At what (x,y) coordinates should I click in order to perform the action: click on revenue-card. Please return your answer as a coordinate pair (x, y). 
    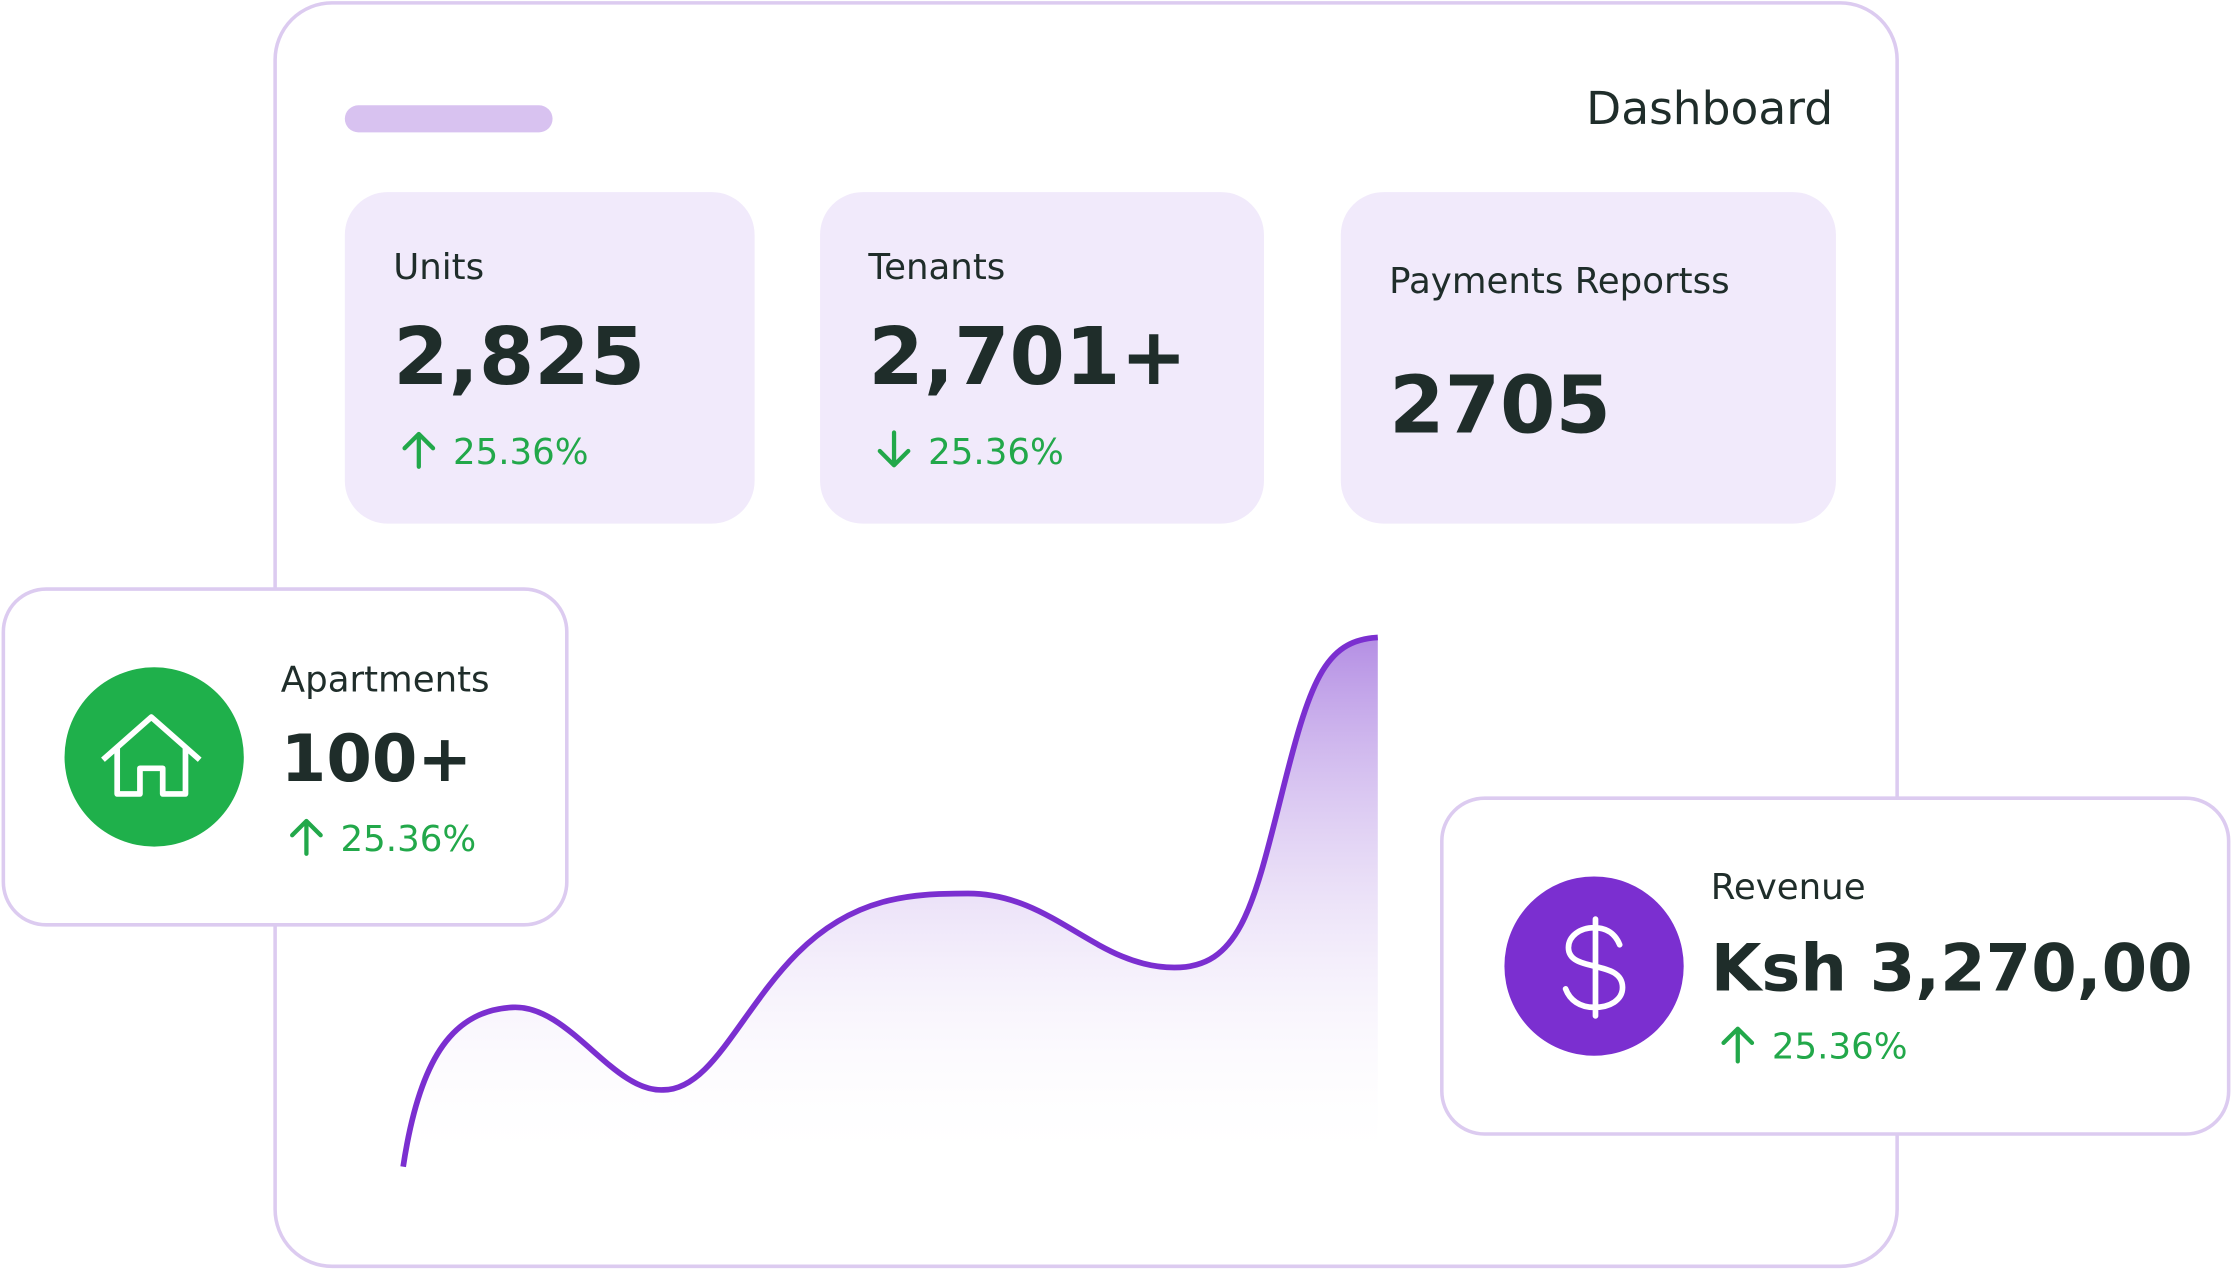
    Looking at the image, I should click on (1835, 966).